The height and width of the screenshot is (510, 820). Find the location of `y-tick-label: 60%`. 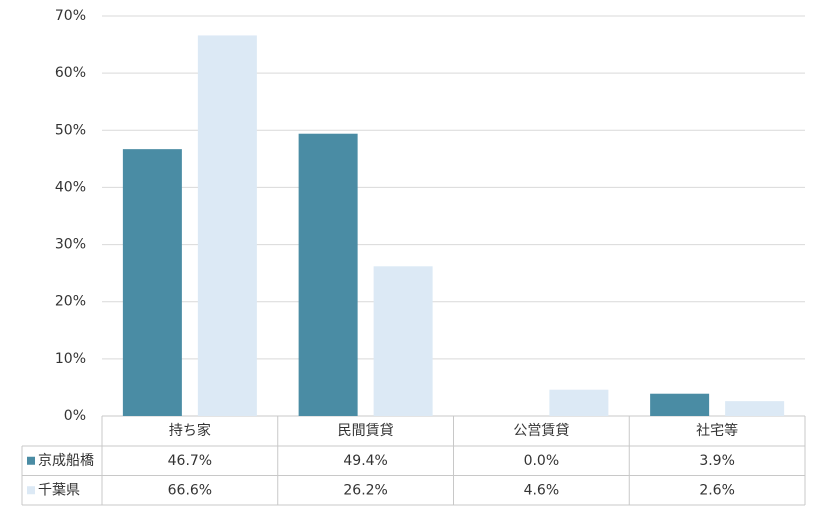

y-tick-label: 60% is located at coordinates (70, 73).